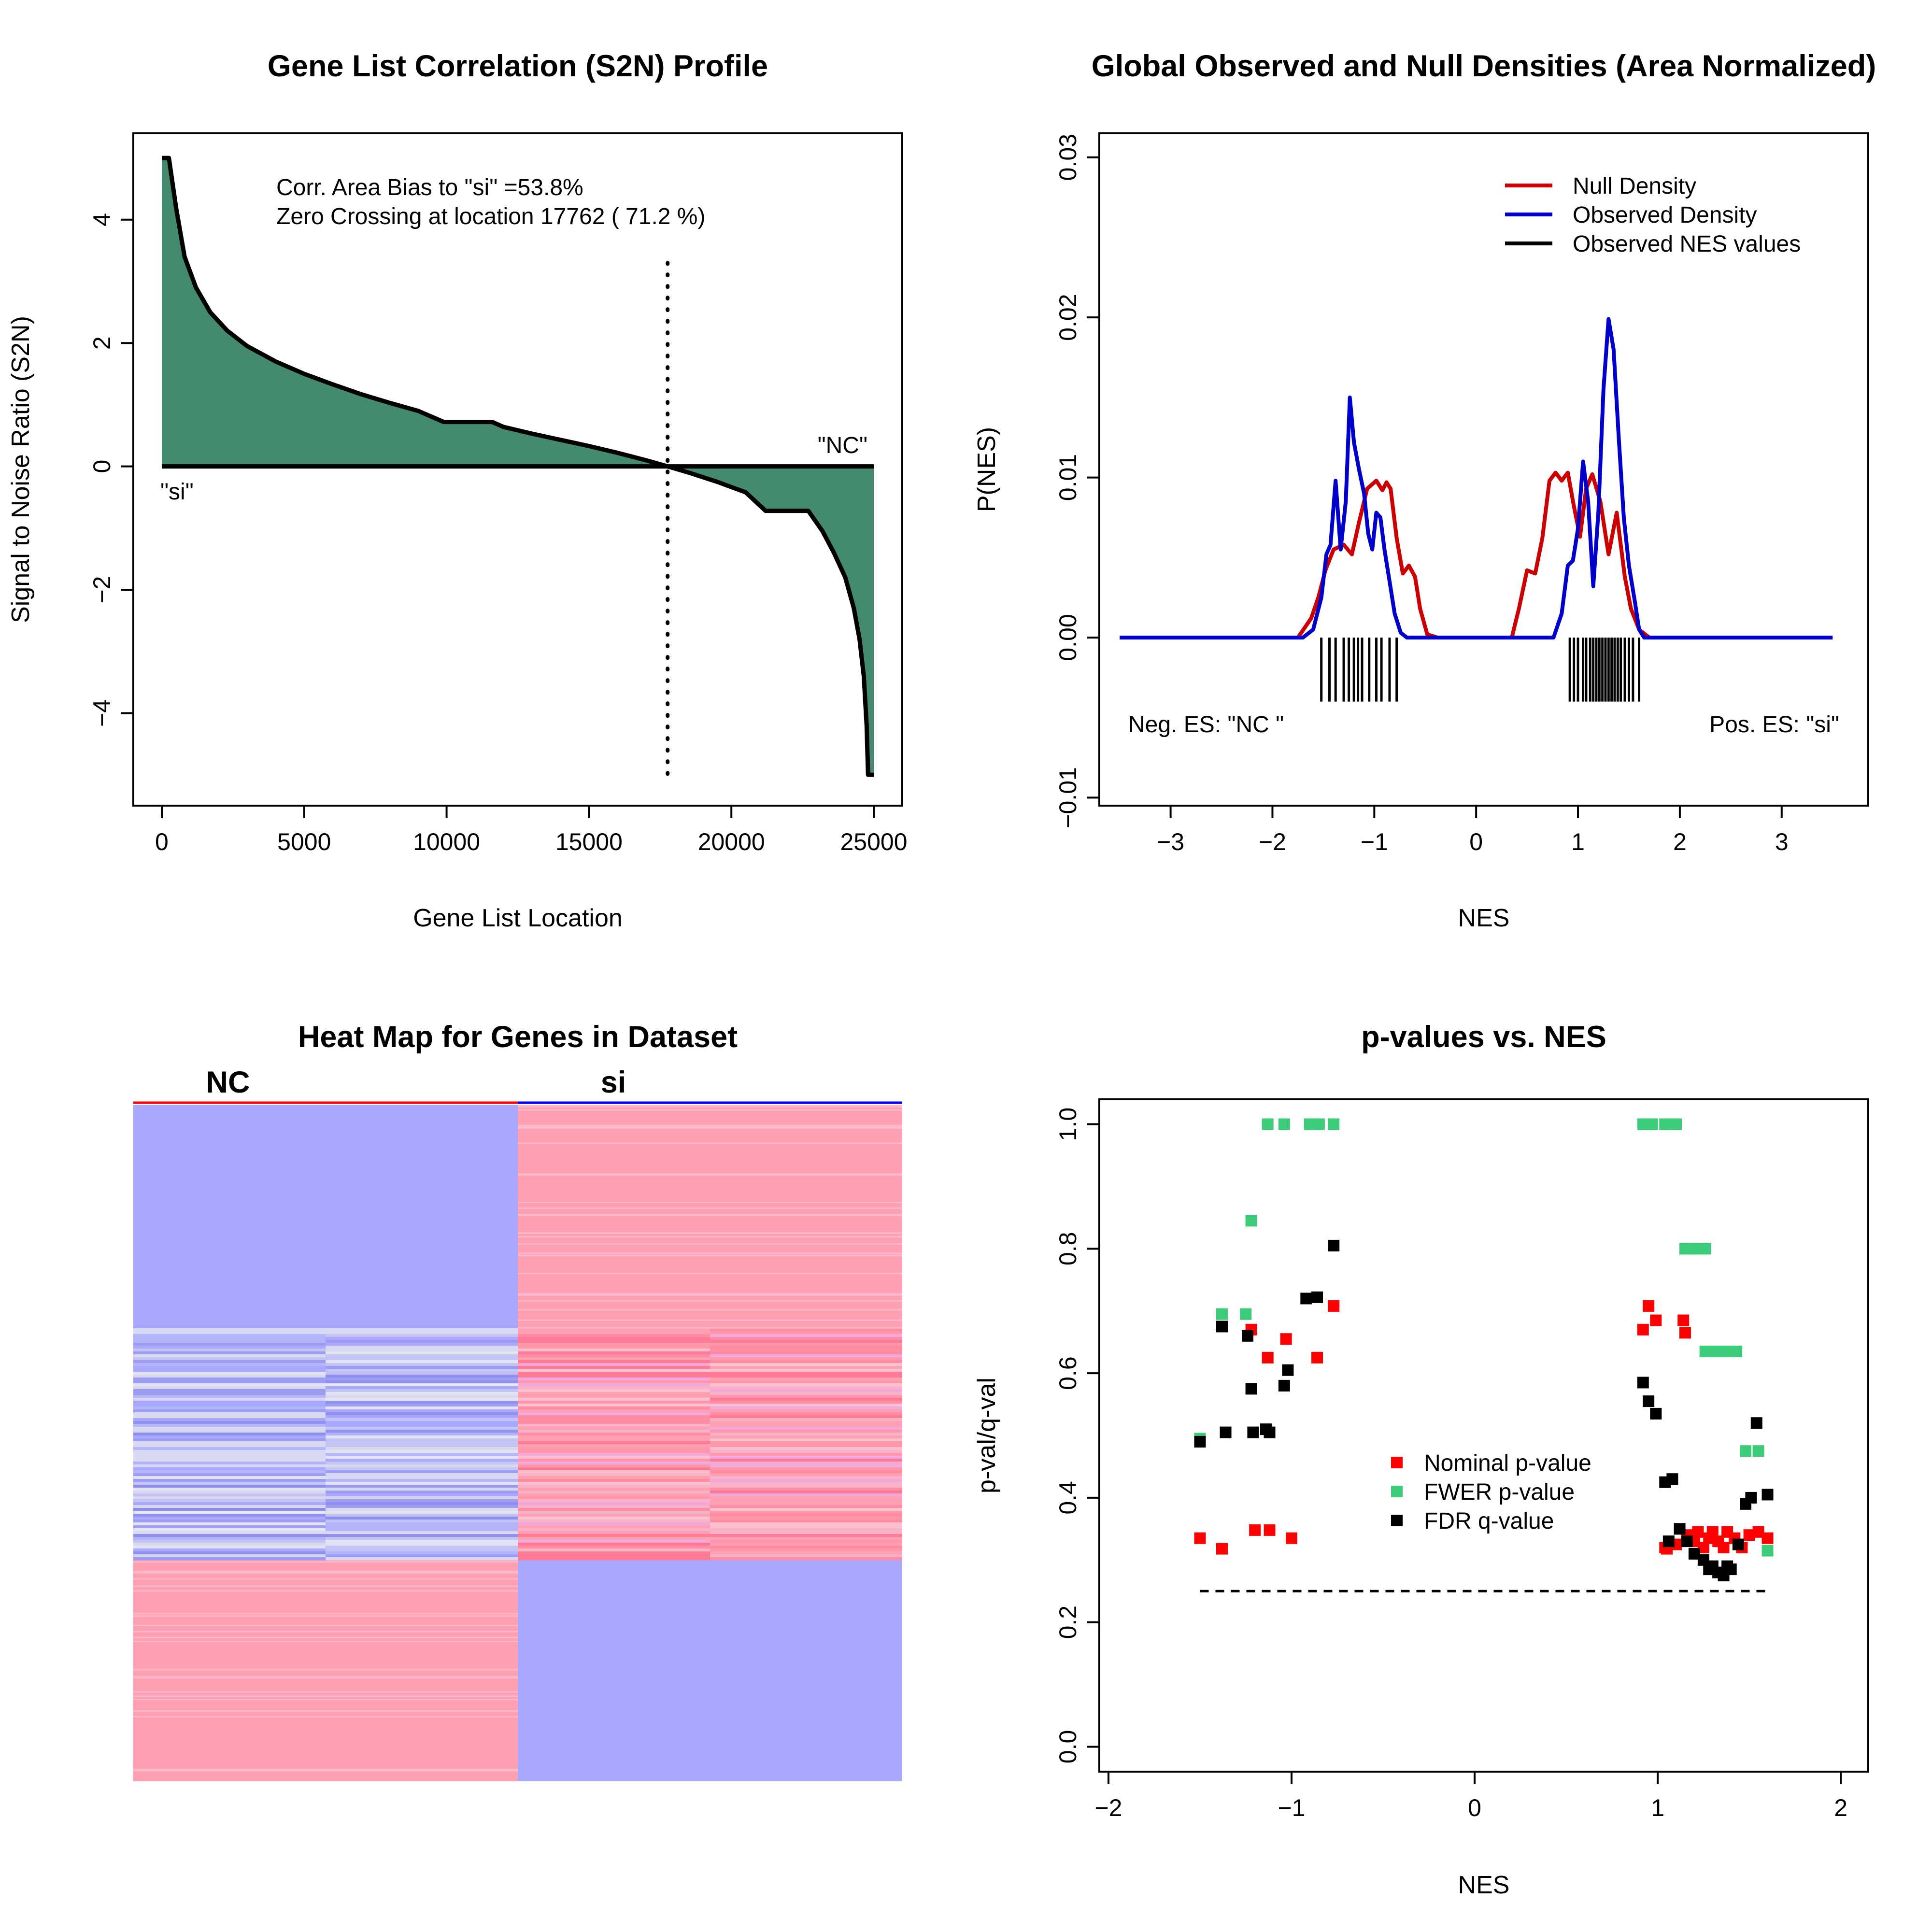 Image resolution: width=1932 pixels, height=1932 pixels. What do you see at coordinates (1473, 830) in the screenshot?
I see `density-x-axis: −3 −2 −1 0 1 2 3` at bounding box center [1473, 830].